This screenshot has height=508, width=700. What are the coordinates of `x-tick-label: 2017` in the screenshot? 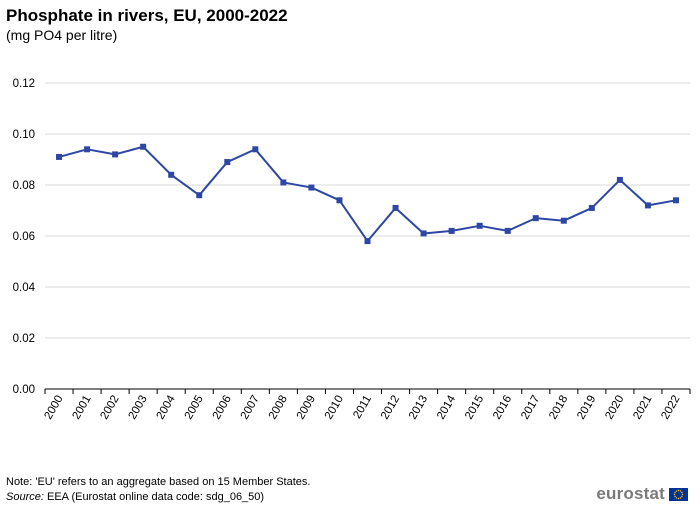 It's located at (530, 408).